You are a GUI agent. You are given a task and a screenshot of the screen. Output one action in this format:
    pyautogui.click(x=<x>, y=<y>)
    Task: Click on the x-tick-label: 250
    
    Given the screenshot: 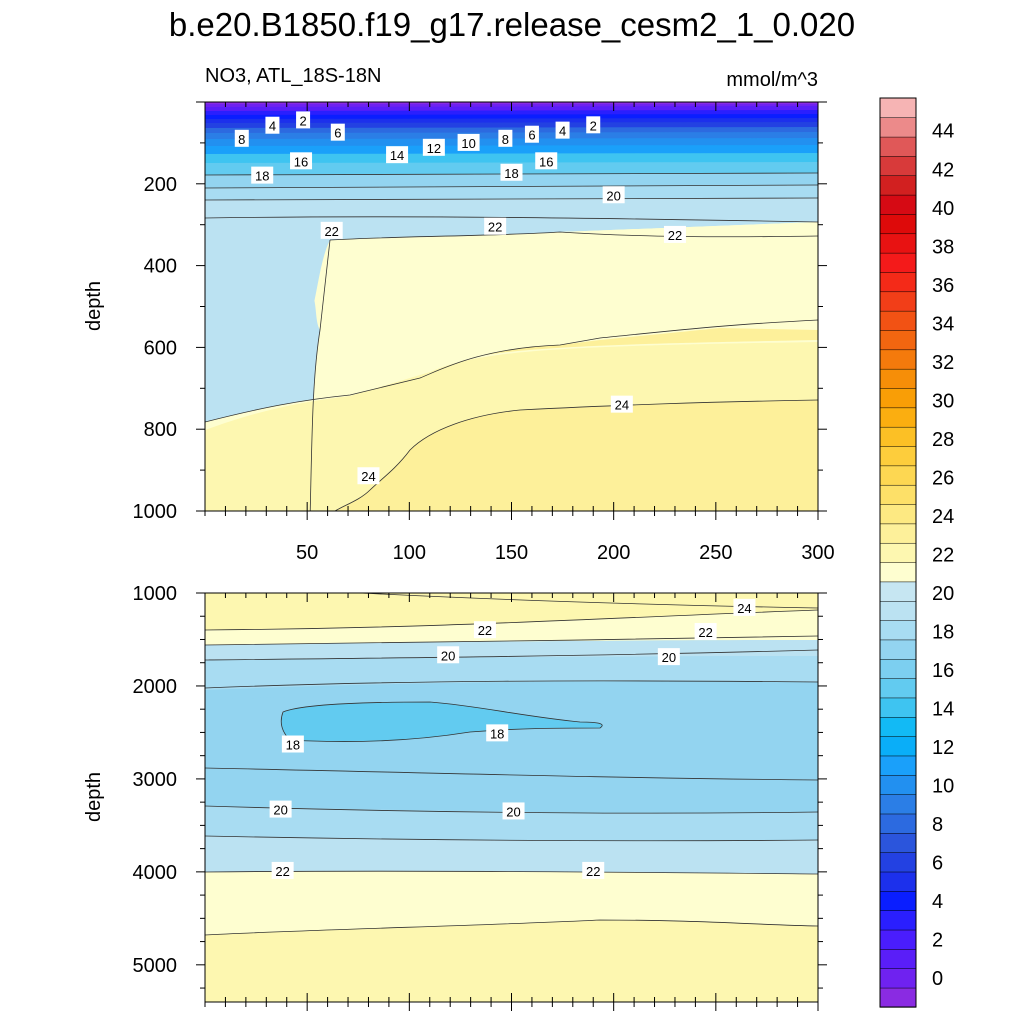 What is the action you would take?
    pyautogui.click(x=715, y=553)
    